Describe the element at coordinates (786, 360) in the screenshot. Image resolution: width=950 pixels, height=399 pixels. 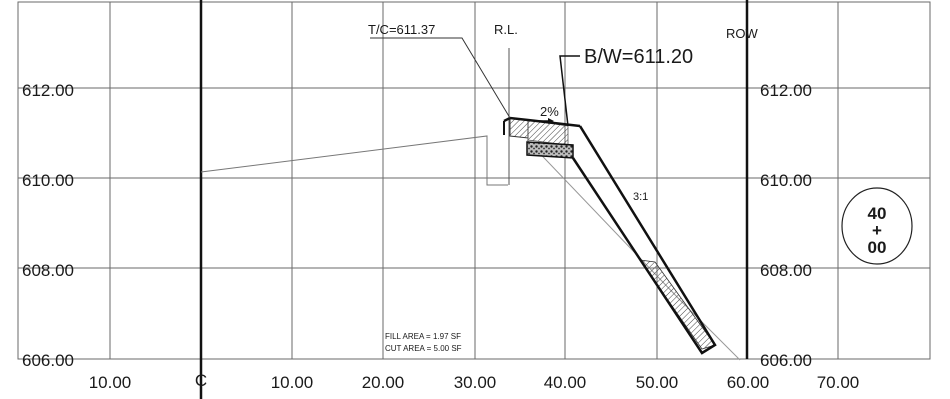
I see `elevation-label-right: 606.00` at that location.